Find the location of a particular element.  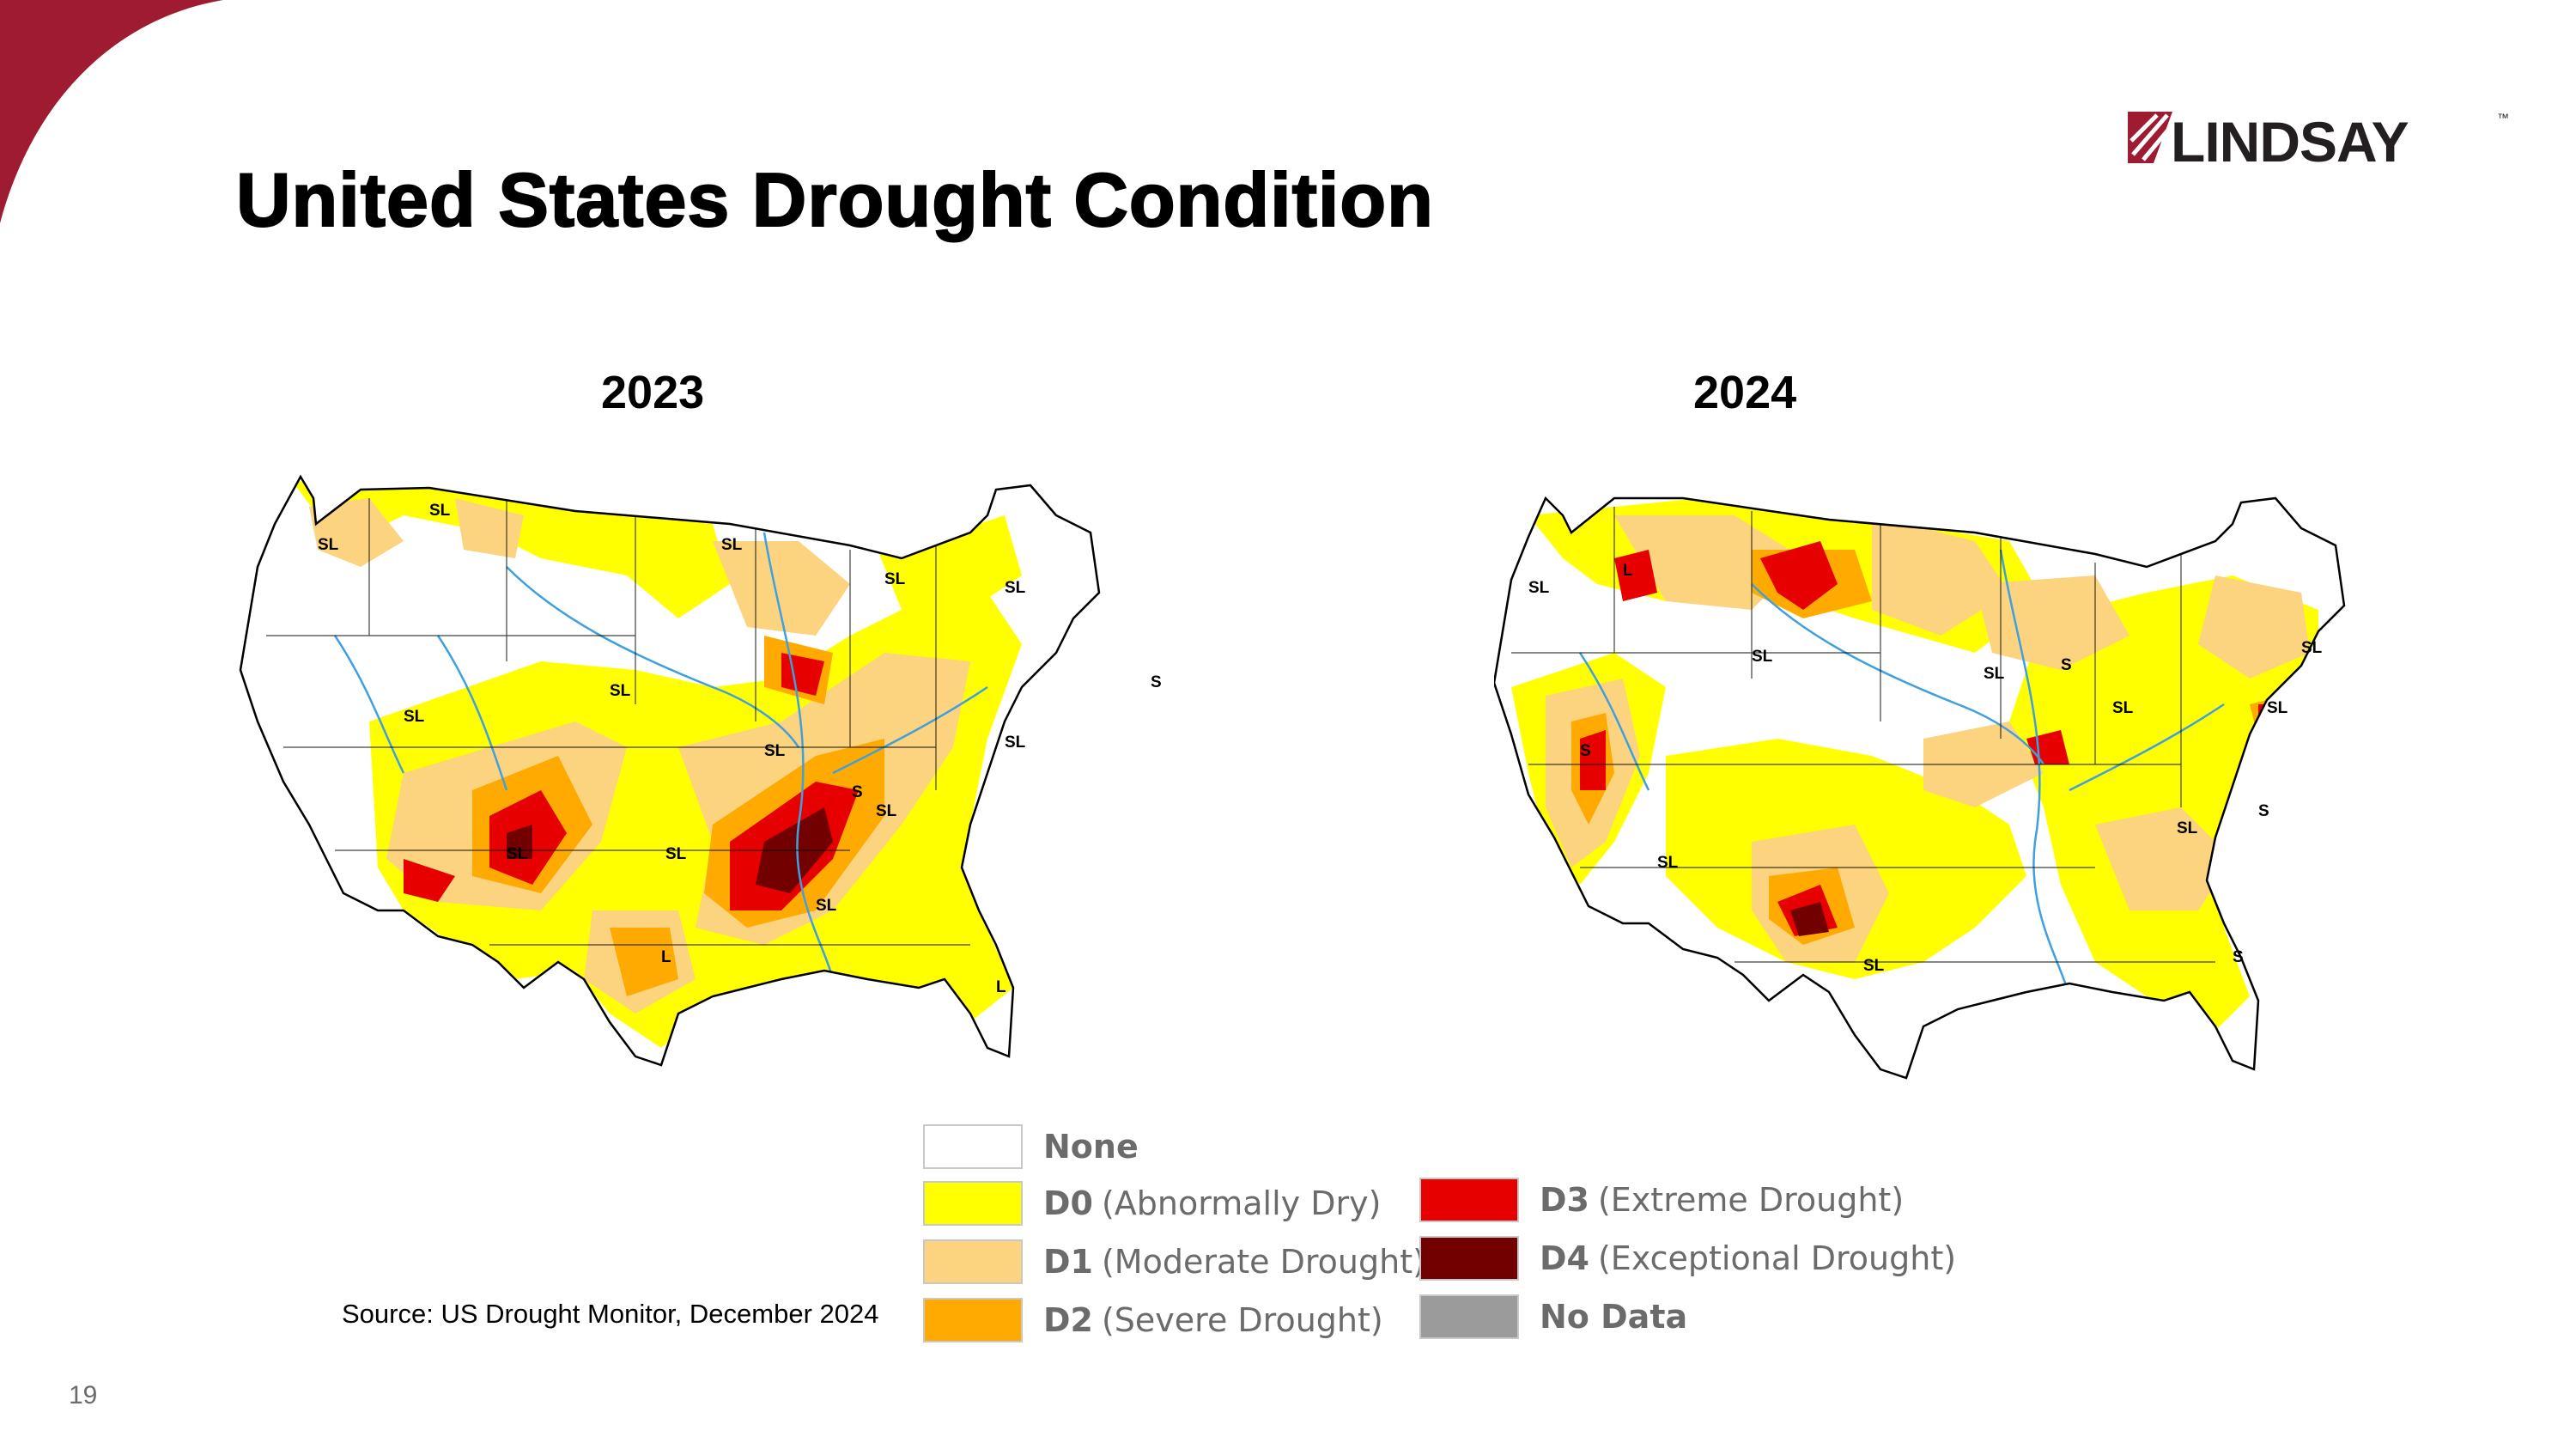

legend-item-d2: D2 (Severe Drought) is located at coordinates (1153, 1320).